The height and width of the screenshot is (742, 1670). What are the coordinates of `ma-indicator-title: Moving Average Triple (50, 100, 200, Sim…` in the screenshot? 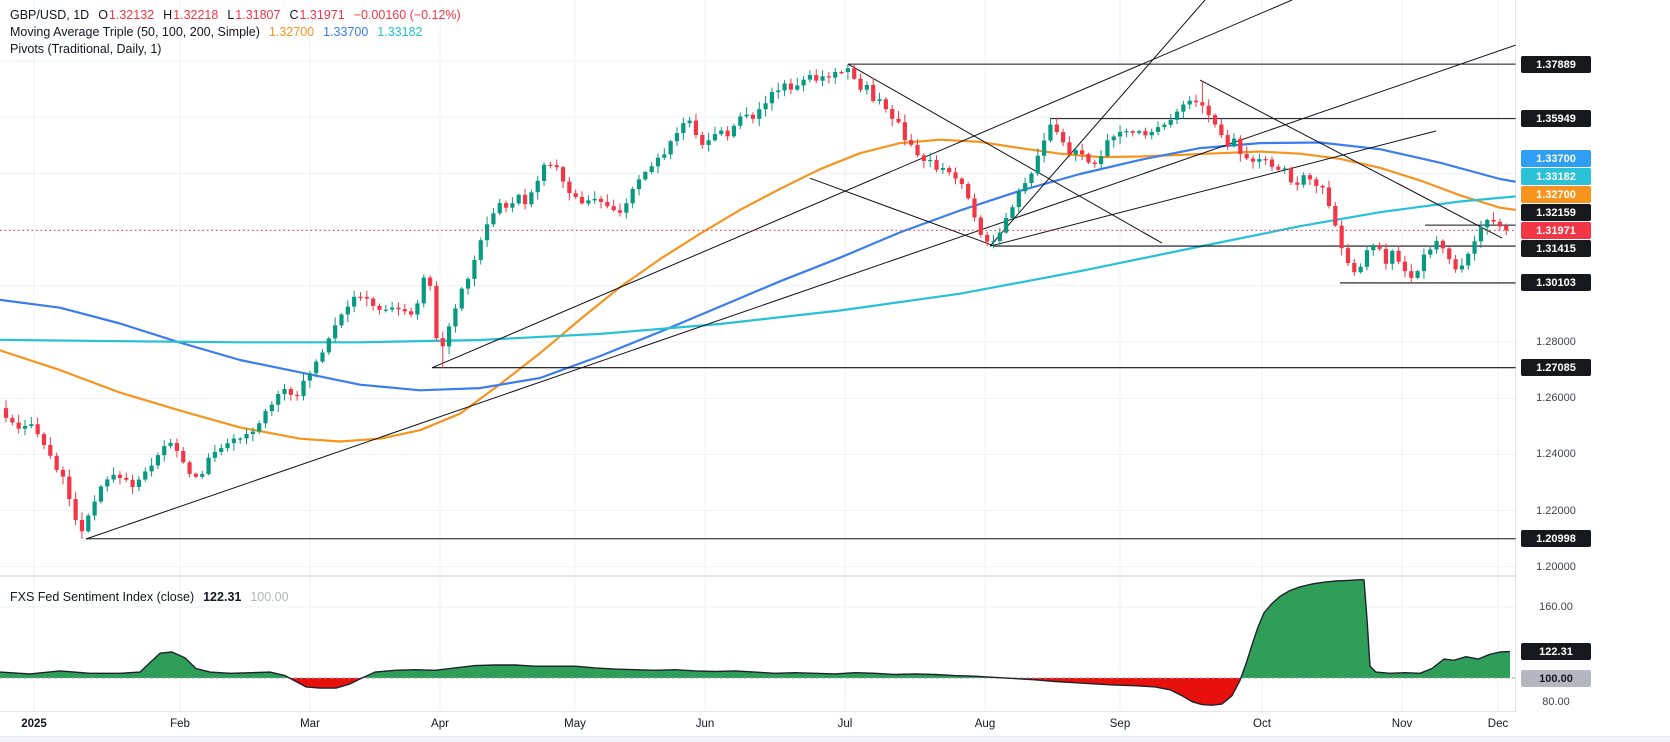 It's located at (135, 31).